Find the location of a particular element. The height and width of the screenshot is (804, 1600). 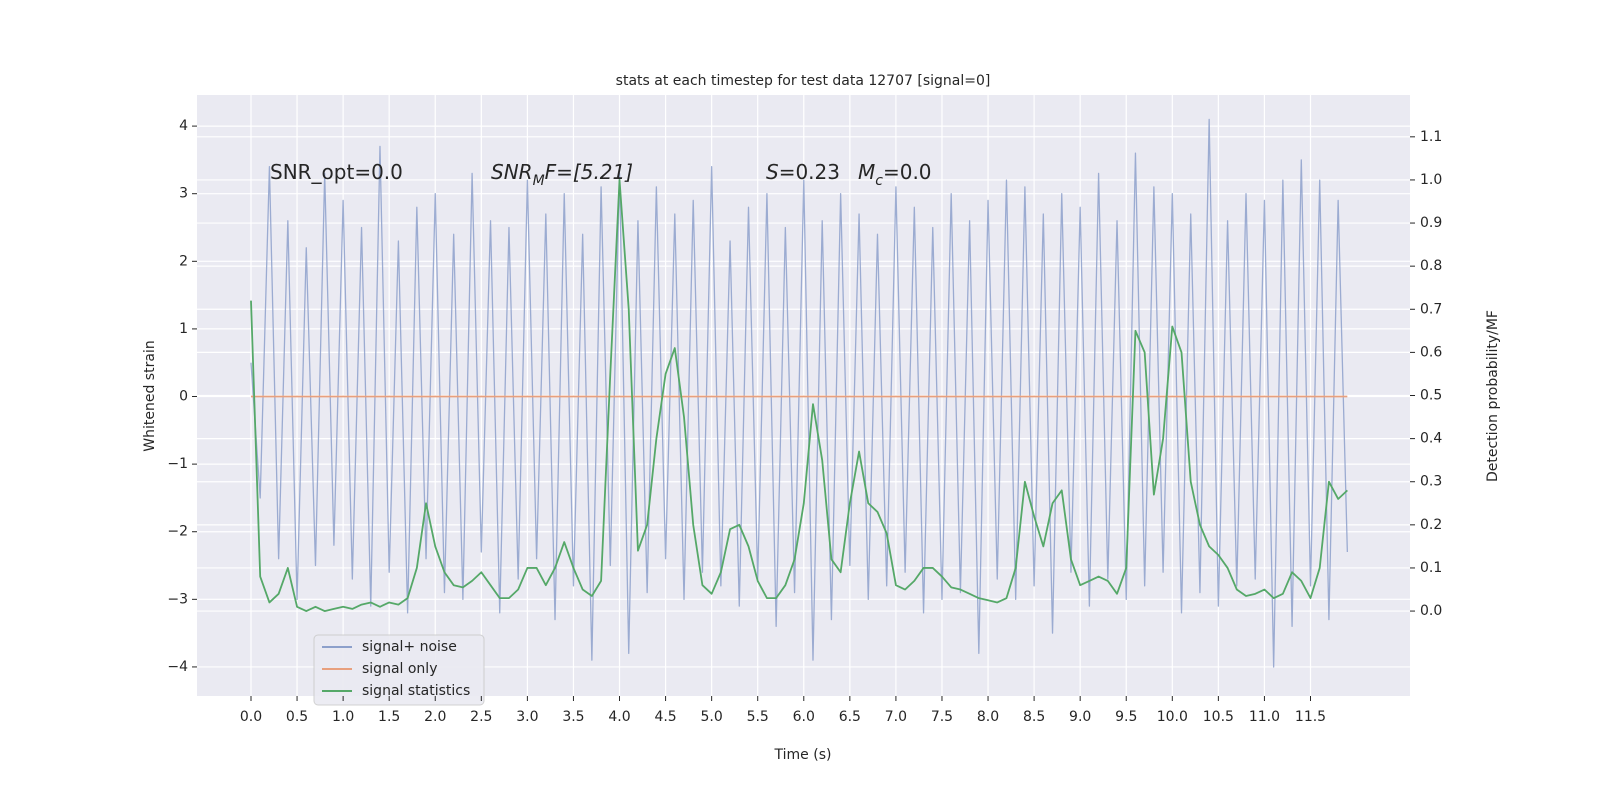

y-tick-label: 2 is located at coordinates (183, 261).